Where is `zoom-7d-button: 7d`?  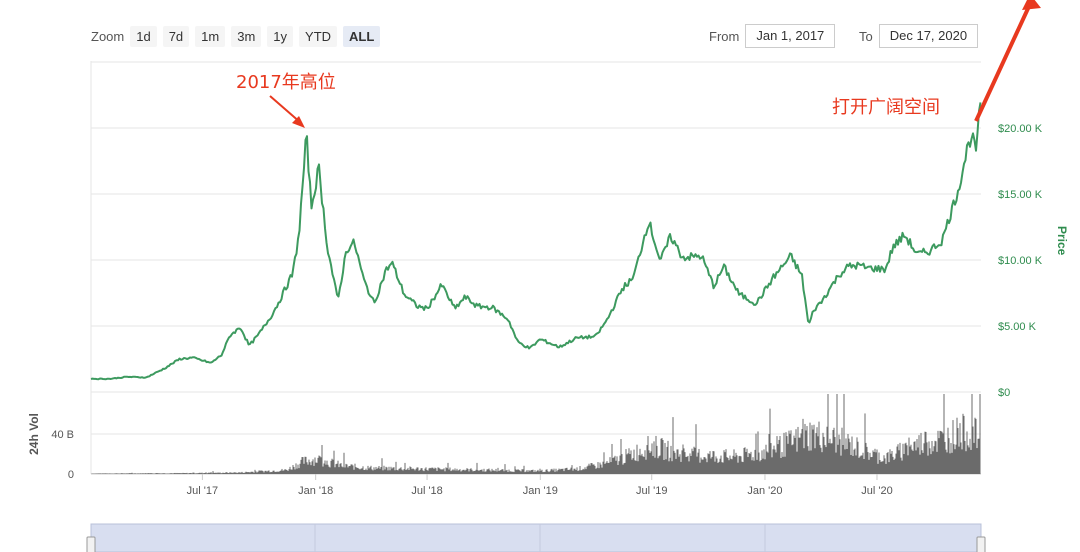
zoom-7d-button: 7d is located at coordinates (176, 36).